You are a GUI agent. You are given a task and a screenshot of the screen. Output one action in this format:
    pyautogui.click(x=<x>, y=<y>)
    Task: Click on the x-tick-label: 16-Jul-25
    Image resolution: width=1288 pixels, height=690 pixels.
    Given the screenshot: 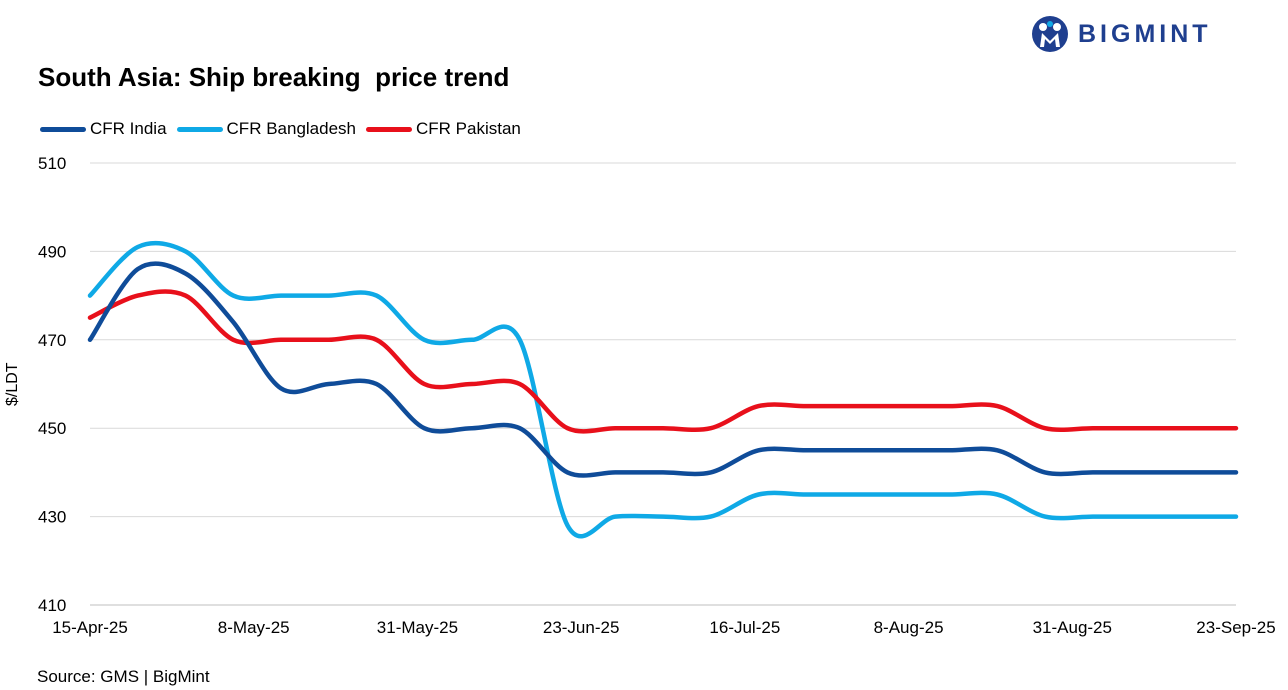 What is the action you would take?
    pyautogui.click(x=744, y=627)
    